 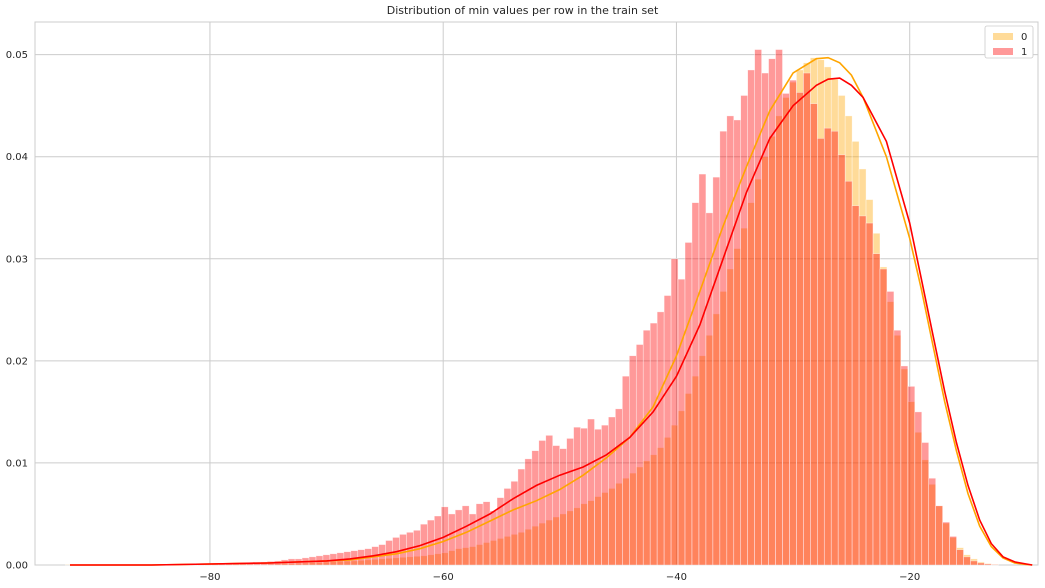 I want to click on y-tick-label: 0.01, so click(x=17, y=463).